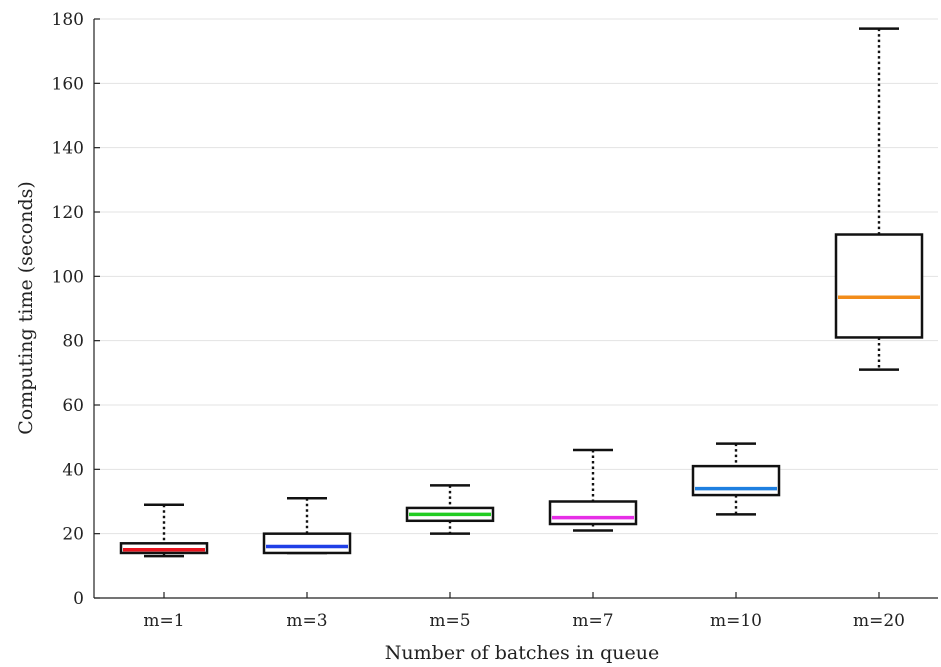  I want to click on x-tick-label-m=10: m=10, so click(736, 621).